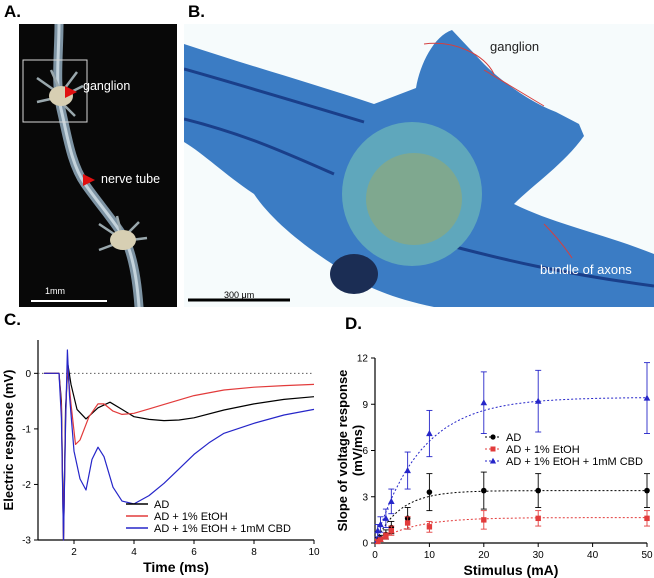 This screenshot has height=578, width=654. Describe the element at coordinates (191, 517) in the screenshot. I see `chart-c-legend-label: AD + 1% EtOH` at that location.